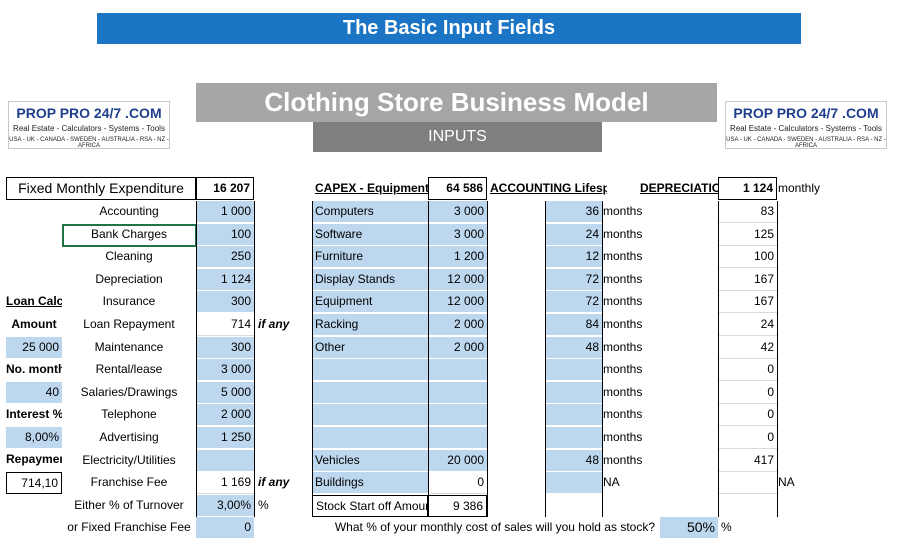  I want to click on capex-item-input: Vehicles, so click(370, 461).